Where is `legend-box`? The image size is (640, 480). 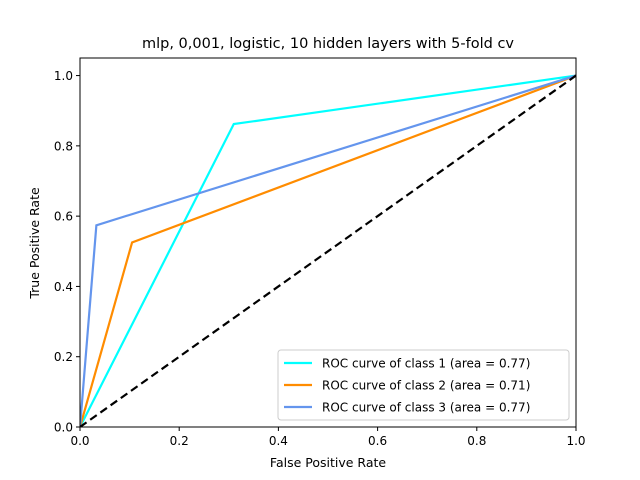 legend-box is located at coordinates (423, 385).